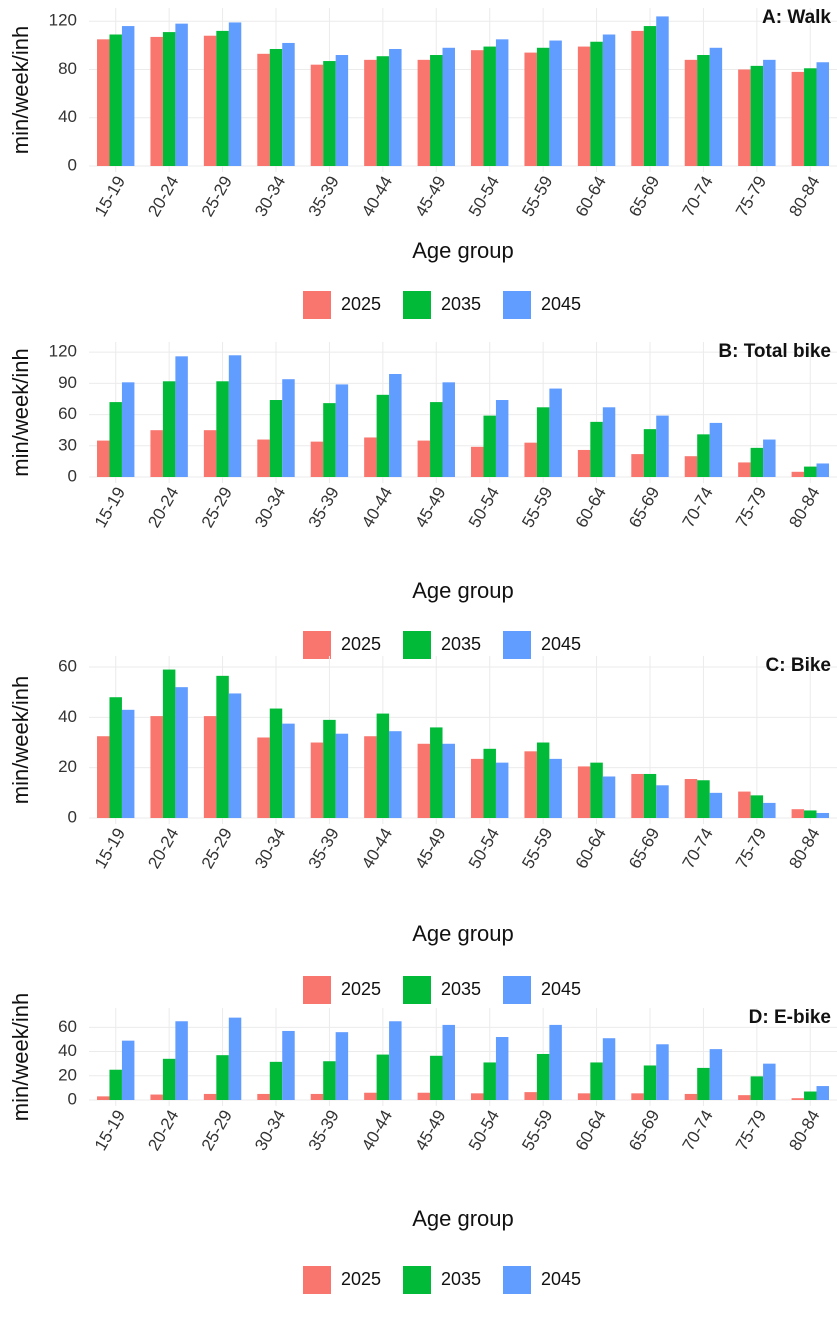 This screenshot has width=837, height=1342. I want to click on legend-label: 2035, so click(461, 304).